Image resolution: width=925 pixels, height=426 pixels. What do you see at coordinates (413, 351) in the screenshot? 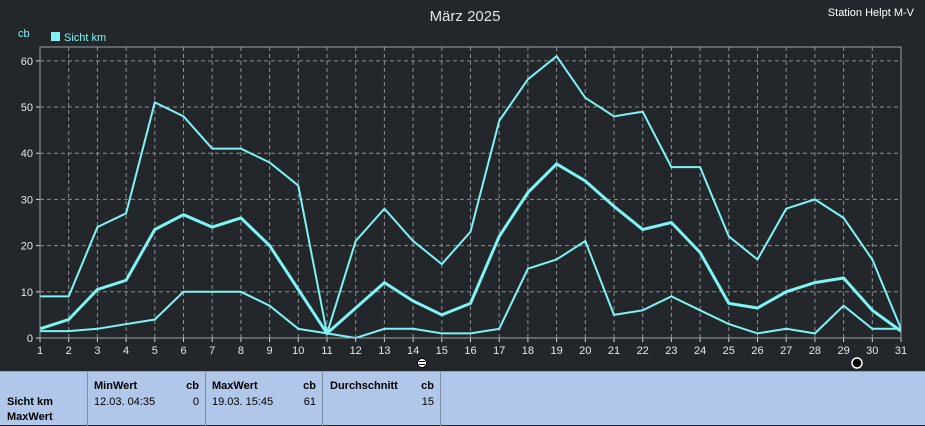
I see `x-tick-label: 14` at bounding box center [413, 351].